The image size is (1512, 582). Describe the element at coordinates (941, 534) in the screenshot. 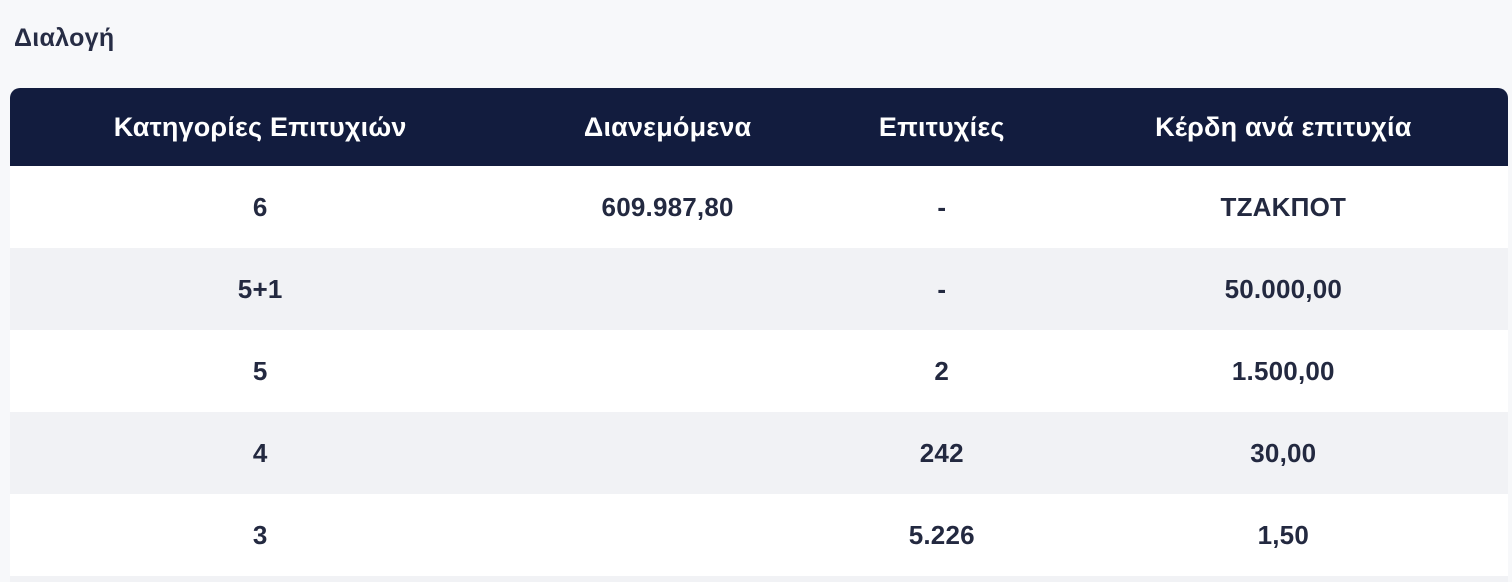

I see `cell-winners: 5.226` at that location.